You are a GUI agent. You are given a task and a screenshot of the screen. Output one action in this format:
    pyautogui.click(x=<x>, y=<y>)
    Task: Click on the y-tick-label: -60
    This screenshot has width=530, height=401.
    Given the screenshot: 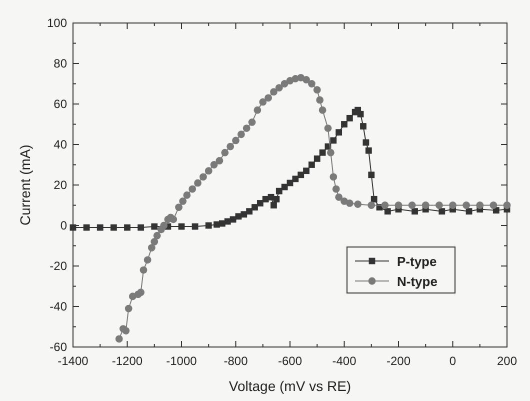 What is the action you would take?
    pyautogui.click(x=59, y=347)
    